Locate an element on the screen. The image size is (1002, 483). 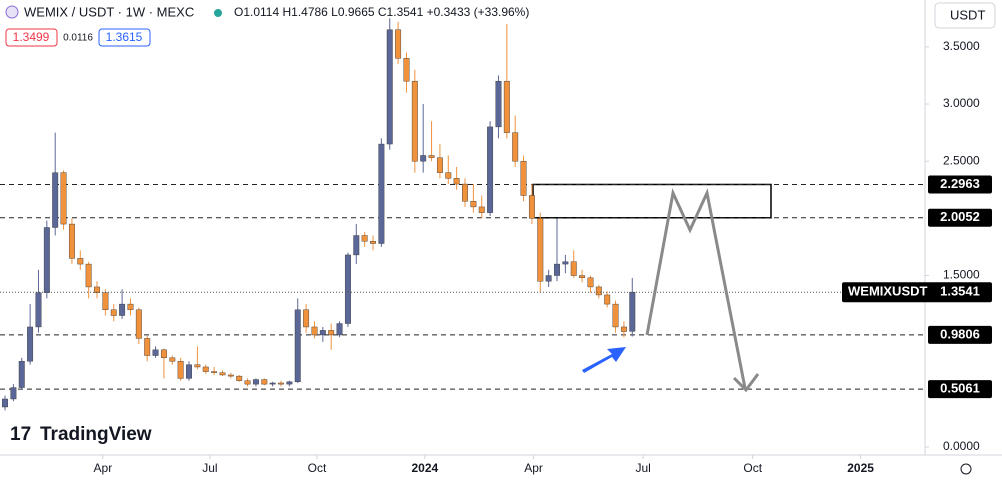
level-label: 0.9806 is located at coordinates (960, 333).